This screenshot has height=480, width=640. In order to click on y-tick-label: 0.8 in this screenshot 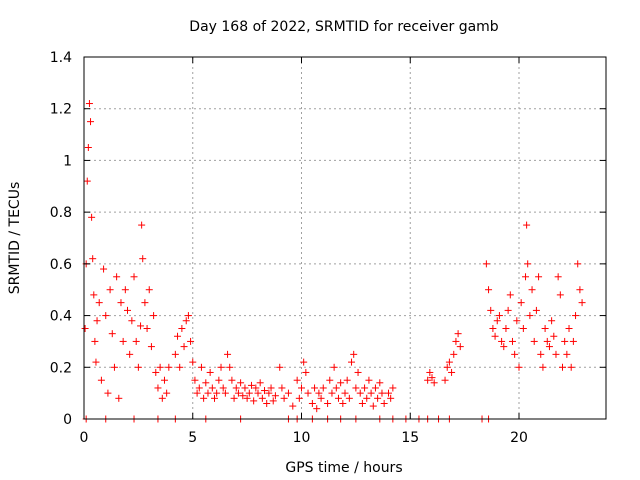, I will do `click(61, 213)`.